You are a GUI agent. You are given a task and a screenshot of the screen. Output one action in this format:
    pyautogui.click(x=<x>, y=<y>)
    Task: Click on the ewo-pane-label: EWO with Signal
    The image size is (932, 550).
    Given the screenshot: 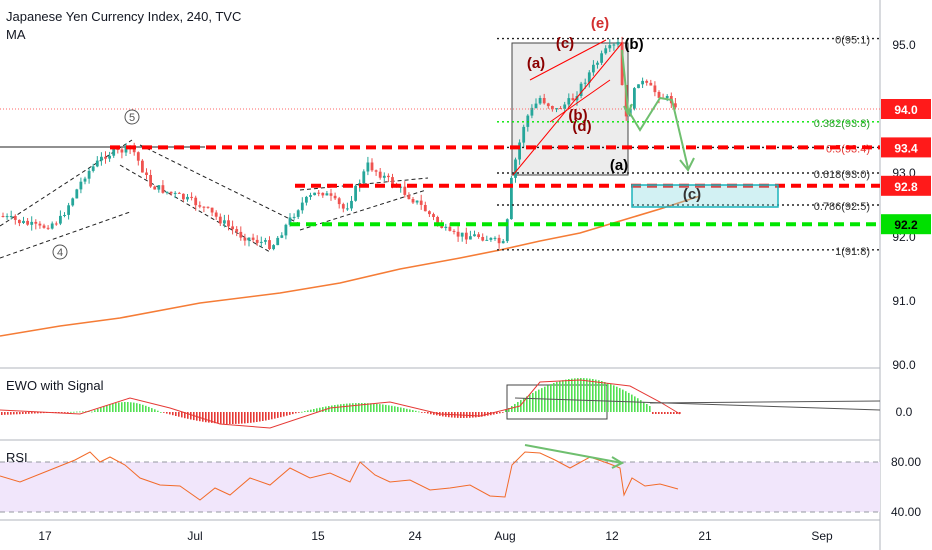 What is the action you would take?
    pyautogui.click(x=55, y=385)
    